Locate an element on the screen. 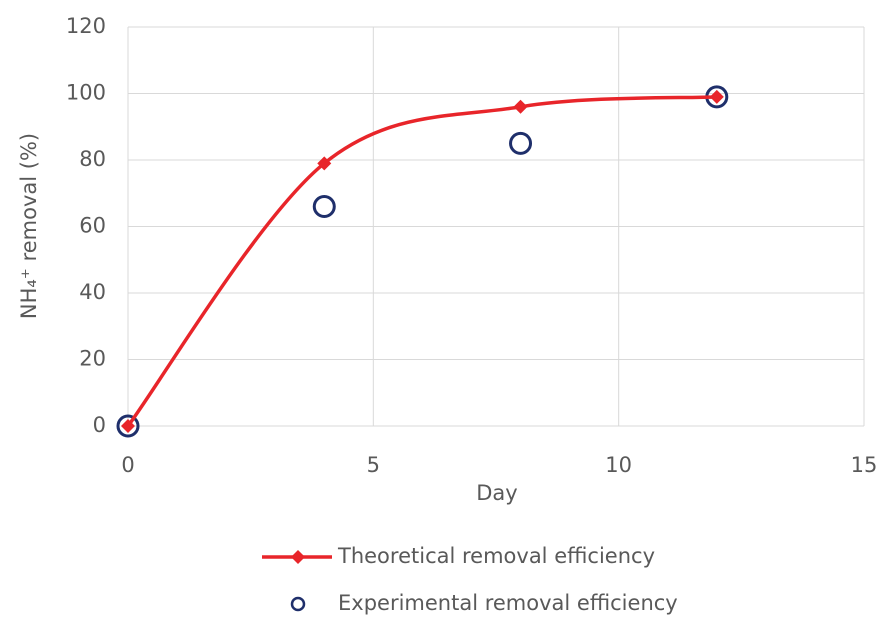 The width and height of the screenshot is (880, 619). legend-label: Experimental removal efficiency is located at coordinates (508, 603).